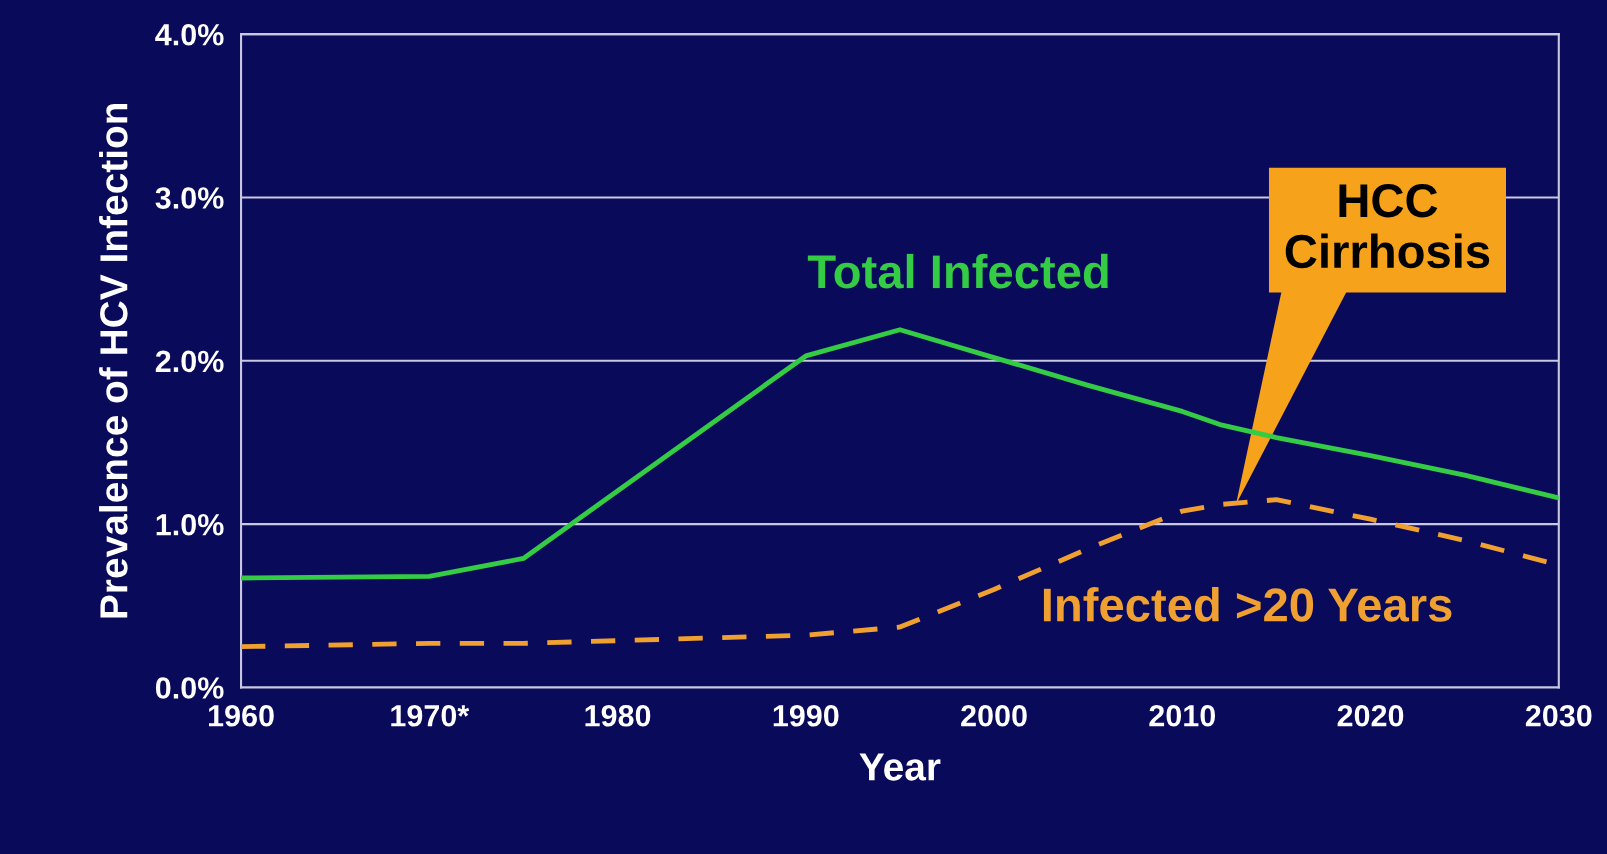 This screenshot has height=854, width=1607. I want to click on x-tick-label: 1970*, so click(430, 715).